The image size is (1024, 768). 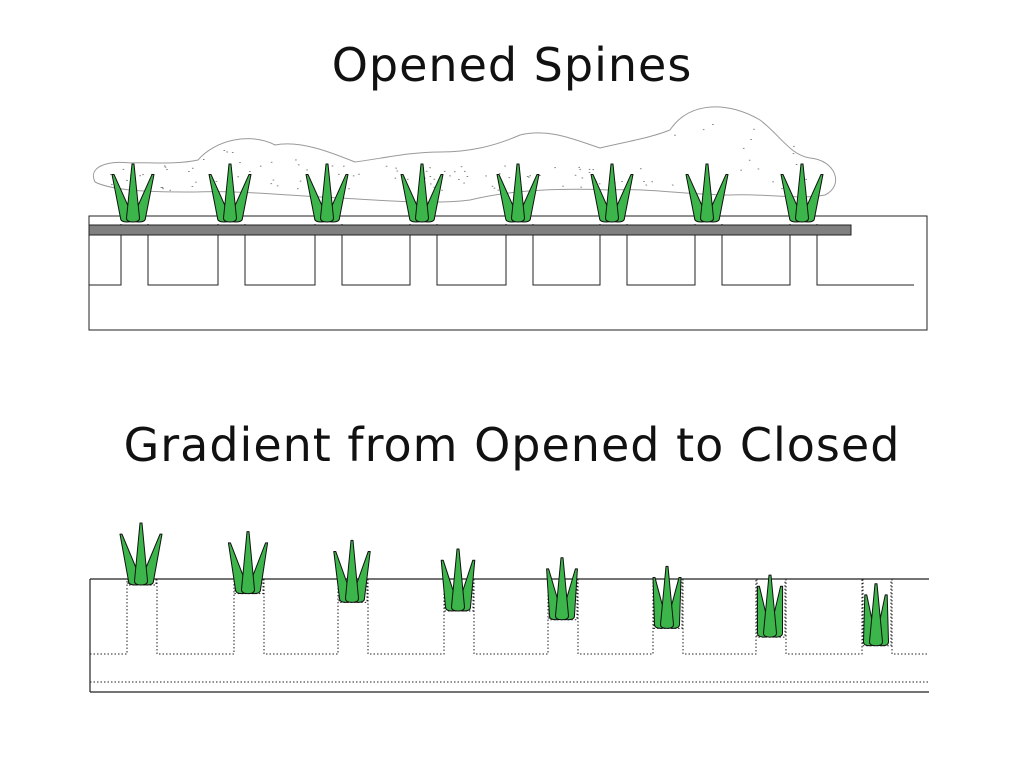 What do you see at coordinates (512, 445) in the screenshot?
I see `title-gradient: Gradient from Opened to Closed` at bounding box center [512, 445].